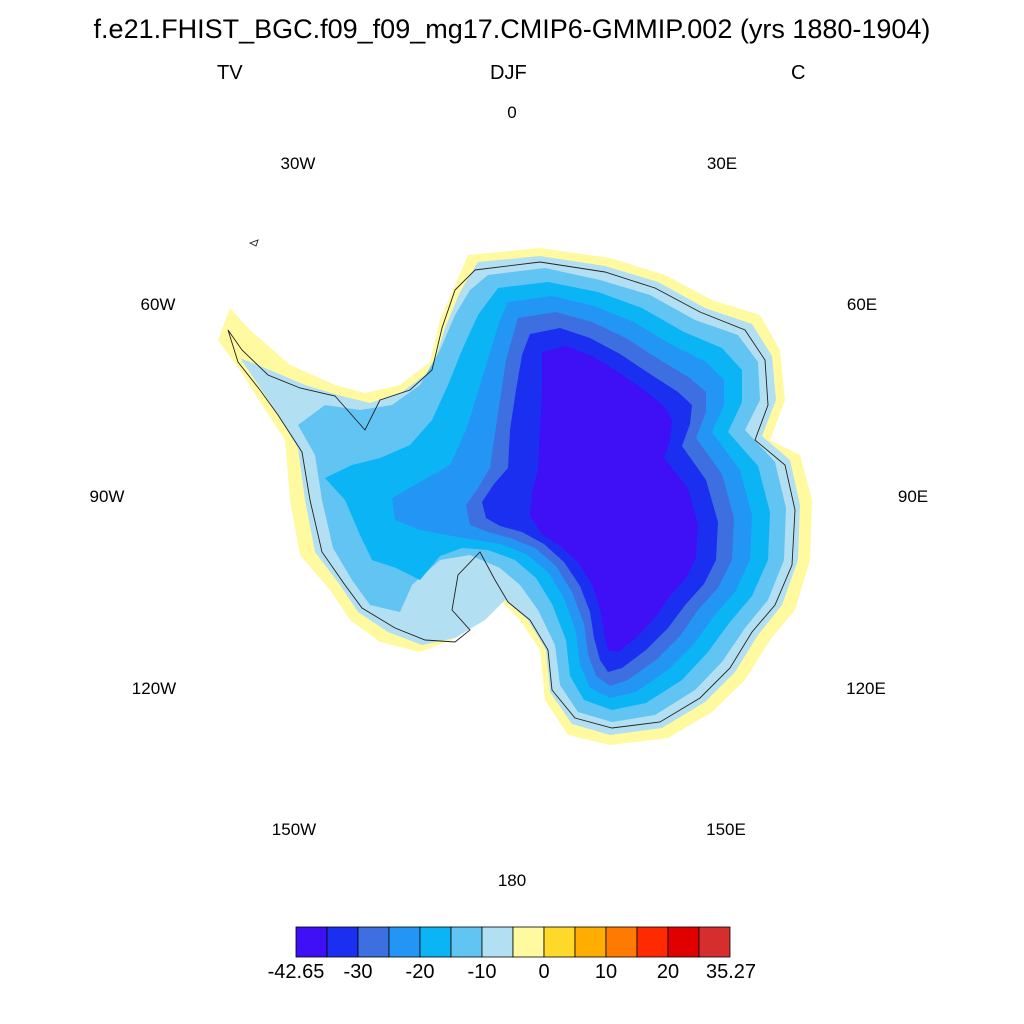 This screenshot has width=1024, height=1024. I want to click on colorbar, so click(513, 942).